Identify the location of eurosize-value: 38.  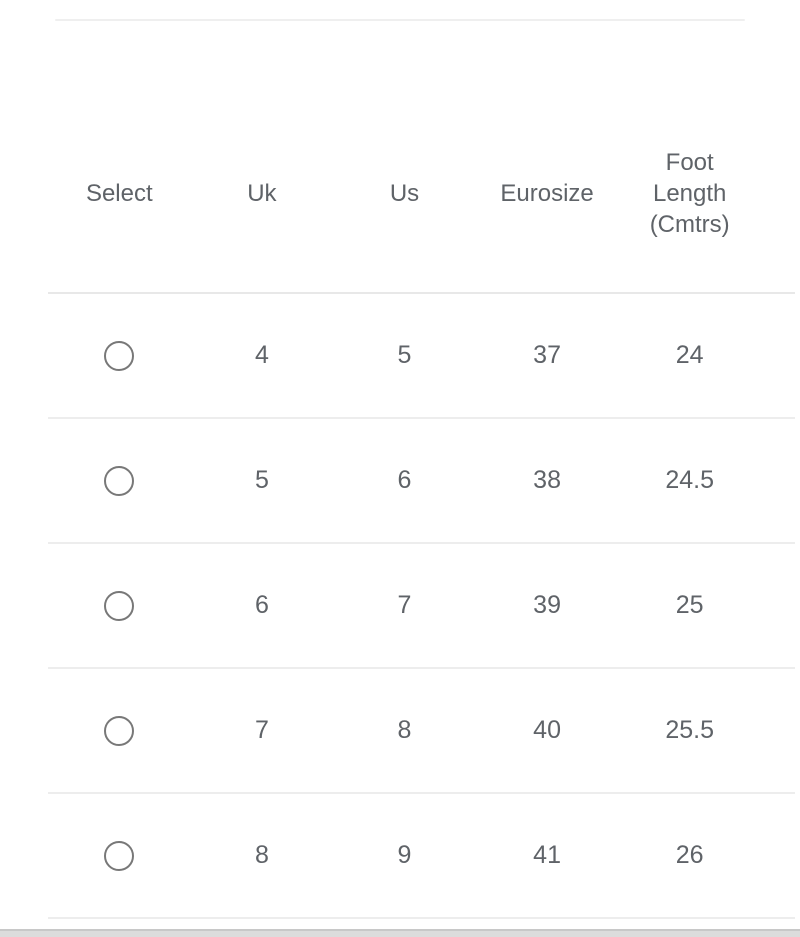
(547, 480).